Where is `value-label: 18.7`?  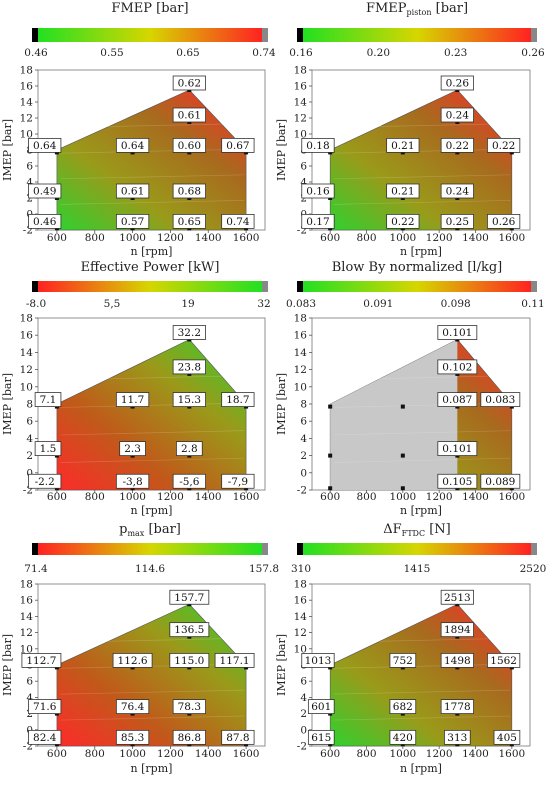 value-label: 18.7 is located at coordinates (237, 400).